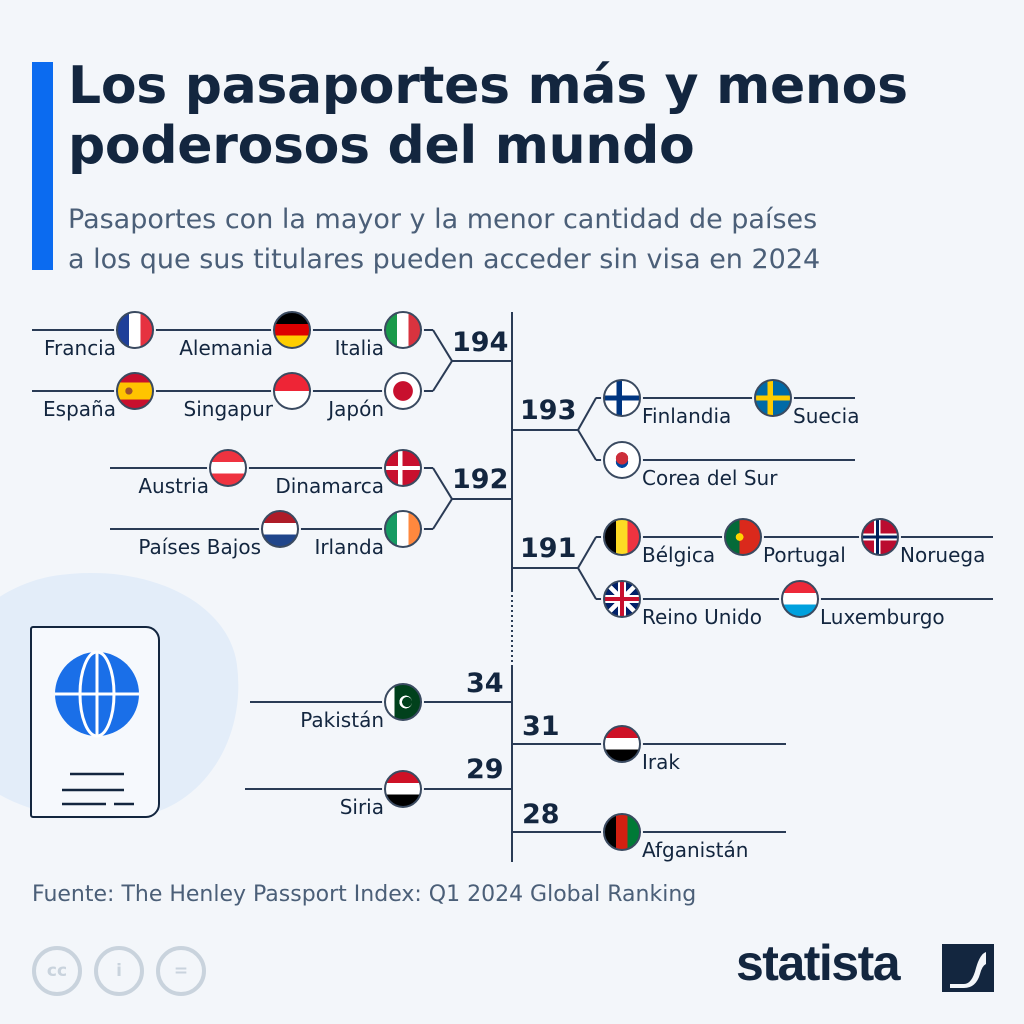 The height and width of the screenshot is (1024, 1024). What do you see at coordinates (943, 555) in the screenshot?
I see `country-label: Noruega` at bounding box center [943, 555].